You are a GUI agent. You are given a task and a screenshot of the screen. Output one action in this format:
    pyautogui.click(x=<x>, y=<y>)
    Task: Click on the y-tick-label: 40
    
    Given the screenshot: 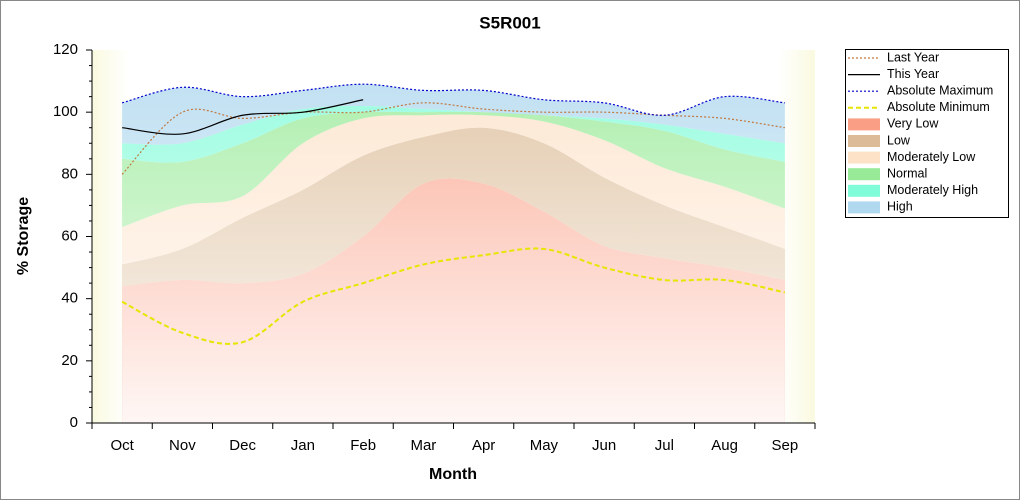 What is the action you would take?
    pyautogui.click(x=69, y=298)
    